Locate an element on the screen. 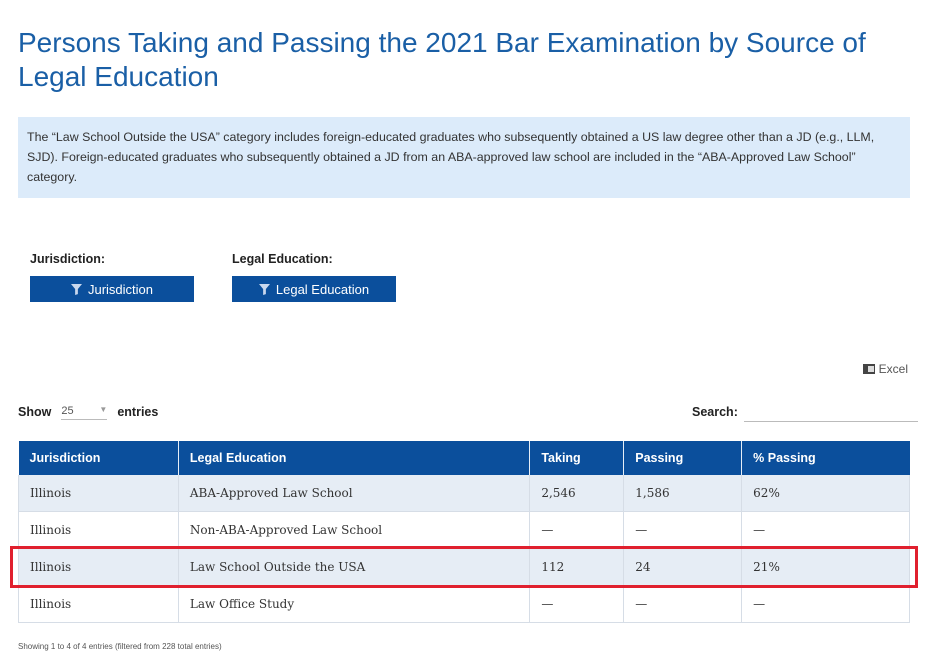 Image resolution: width=936 pixels, height=652 pixels. entries-length-control: Show 25 ▼ entries is located at coordinates (88, 411).